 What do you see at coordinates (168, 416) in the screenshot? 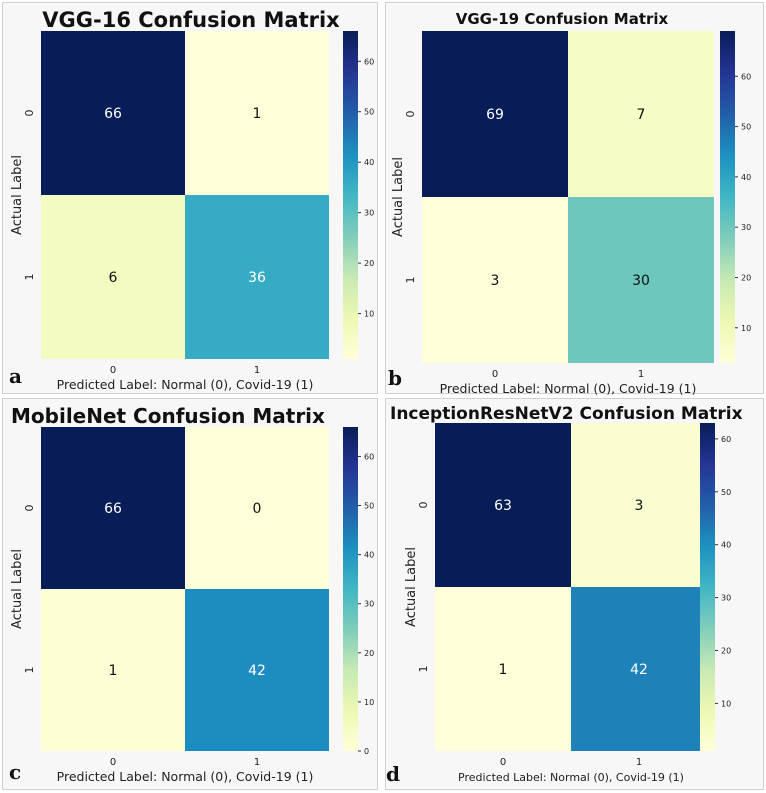
I see `chart-c-title: MobileNet Confusion Matrix` at bounding box center [168, 416].